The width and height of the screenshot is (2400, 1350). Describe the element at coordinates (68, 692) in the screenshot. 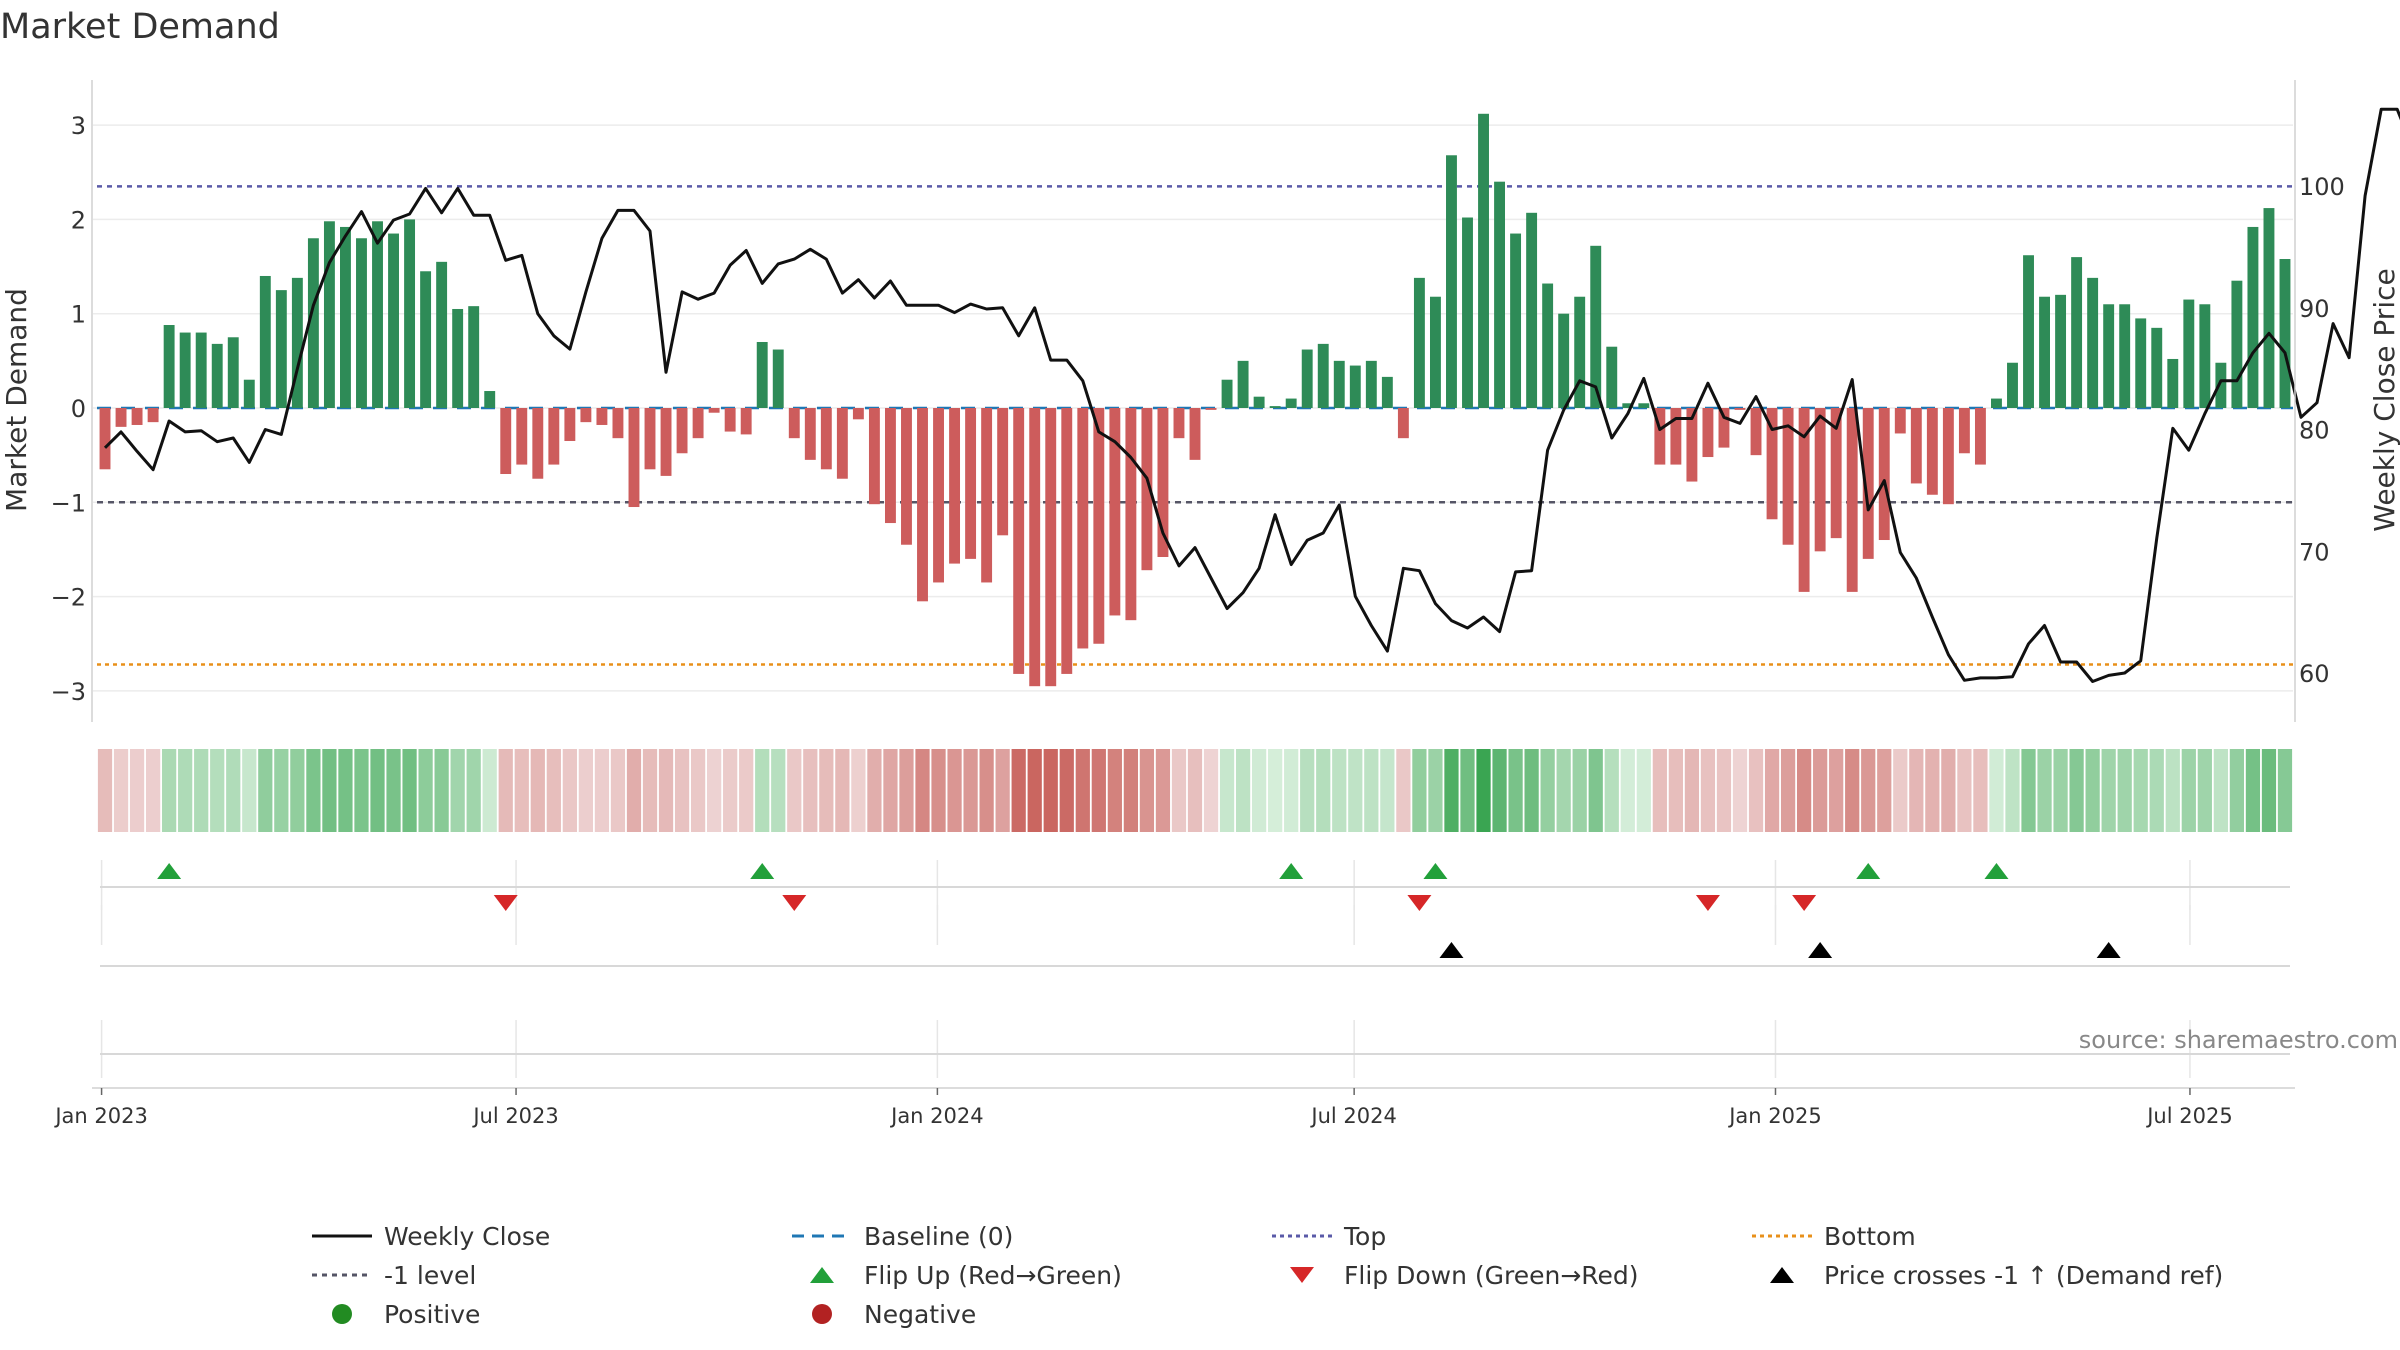

I see `y-tick-label: −3` at that location.